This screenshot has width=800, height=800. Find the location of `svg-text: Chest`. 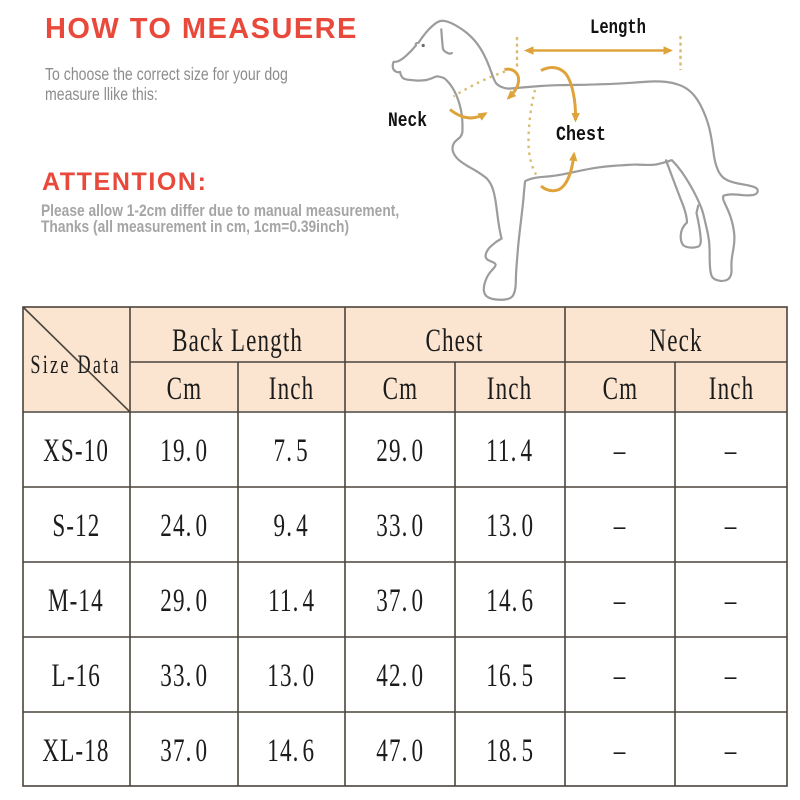

svg-text: Chest is located at coordinates (581, 135).